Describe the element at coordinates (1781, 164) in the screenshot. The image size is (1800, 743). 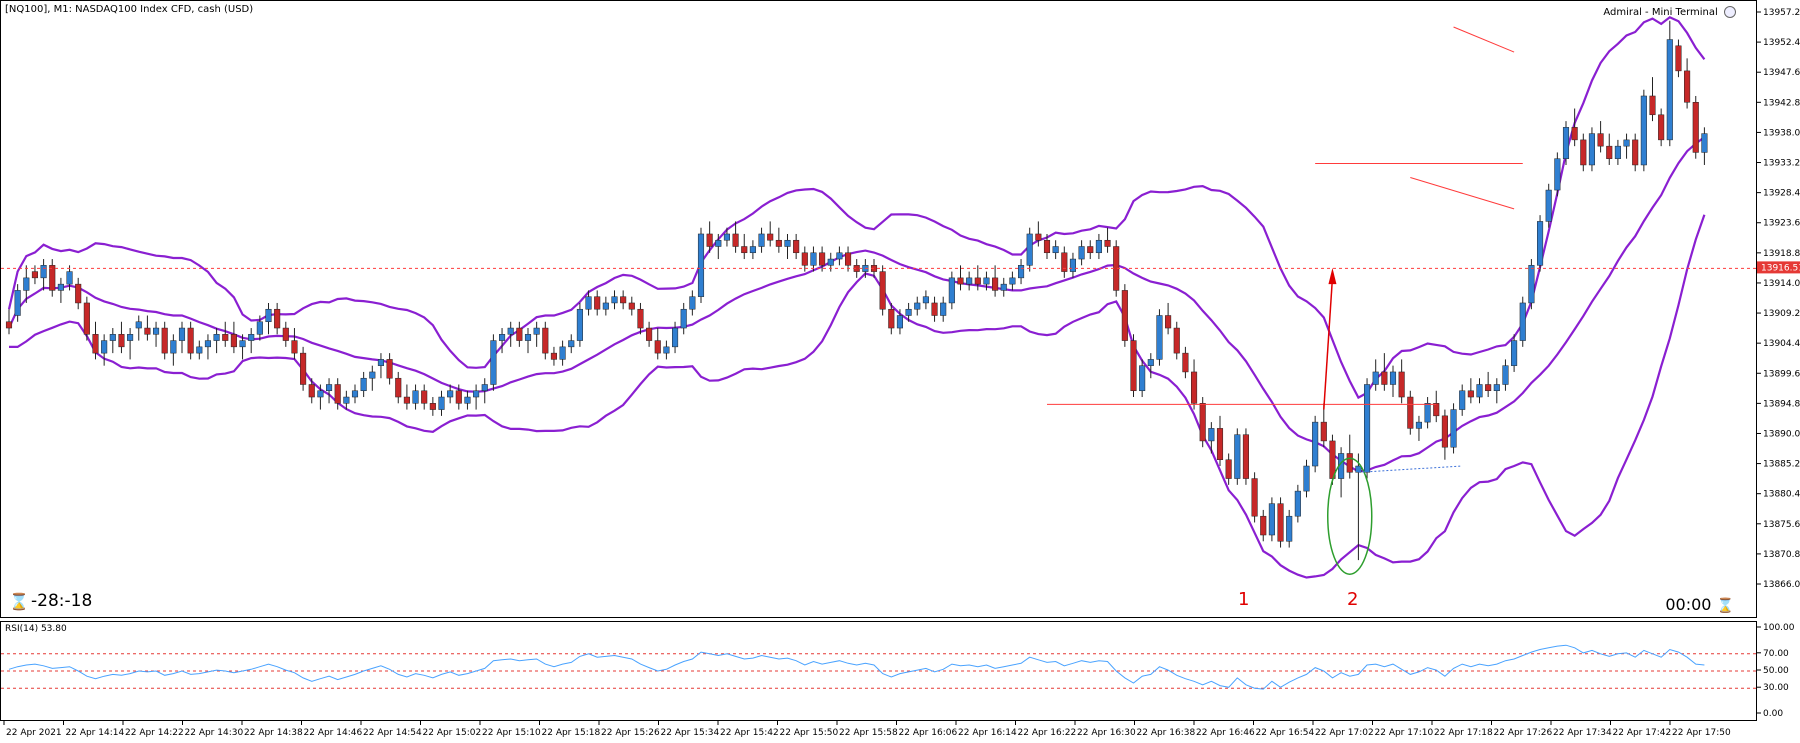
I see `price-tick-label: 13933.23` at that location.